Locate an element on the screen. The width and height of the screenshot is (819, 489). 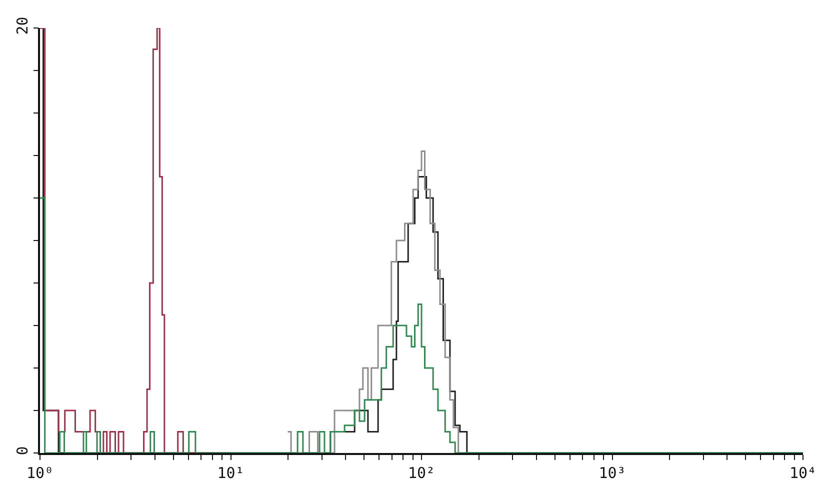
y-tick-label: 20 is located at coordinates (22, 25).